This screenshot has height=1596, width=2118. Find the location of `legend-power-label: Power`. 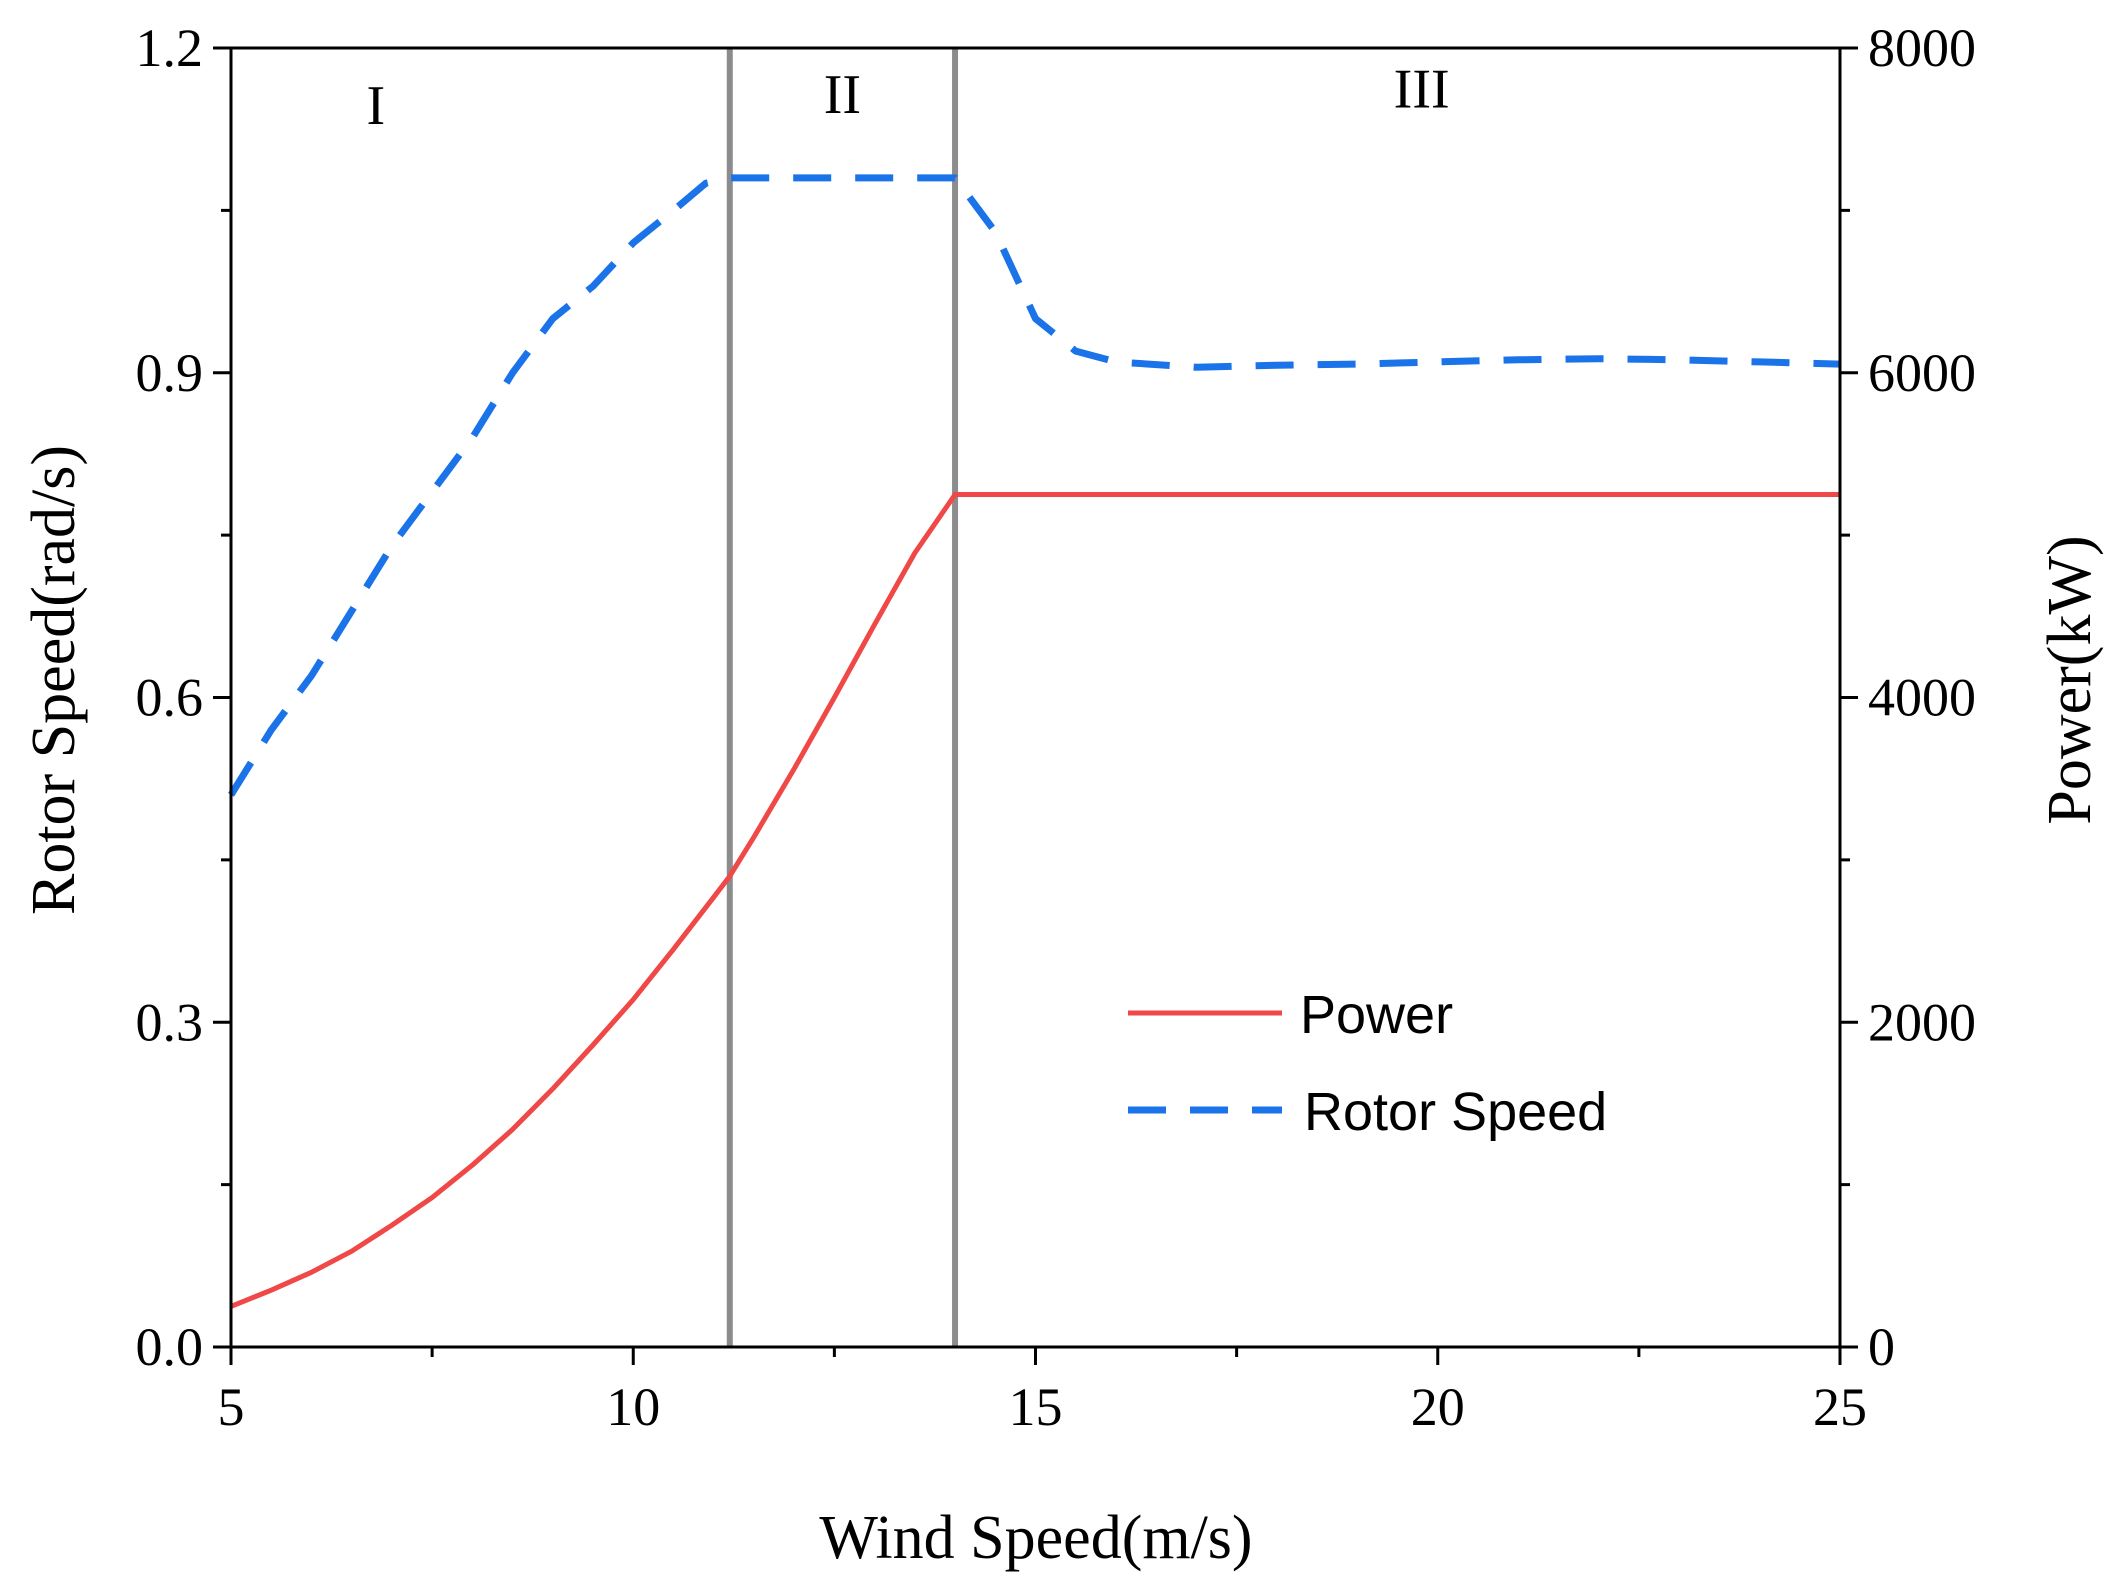

legend-power-label: Power is located at coordinates (1376, 1015).